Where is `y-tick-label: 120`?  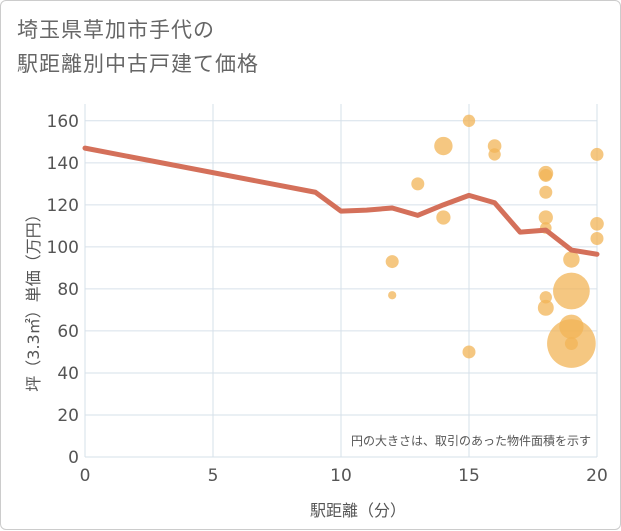
y-tick-label: 120 is located at coordinates (63, 206).